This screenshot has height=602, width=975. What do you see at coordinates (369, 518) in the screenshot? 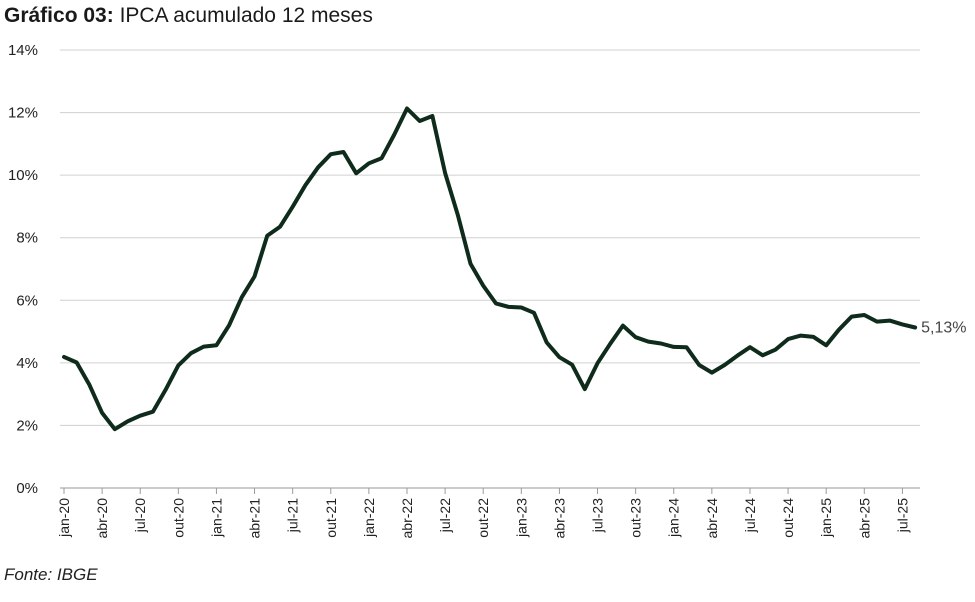
I see `x-tick-label: jan-22` at bounding box center [369, 518].